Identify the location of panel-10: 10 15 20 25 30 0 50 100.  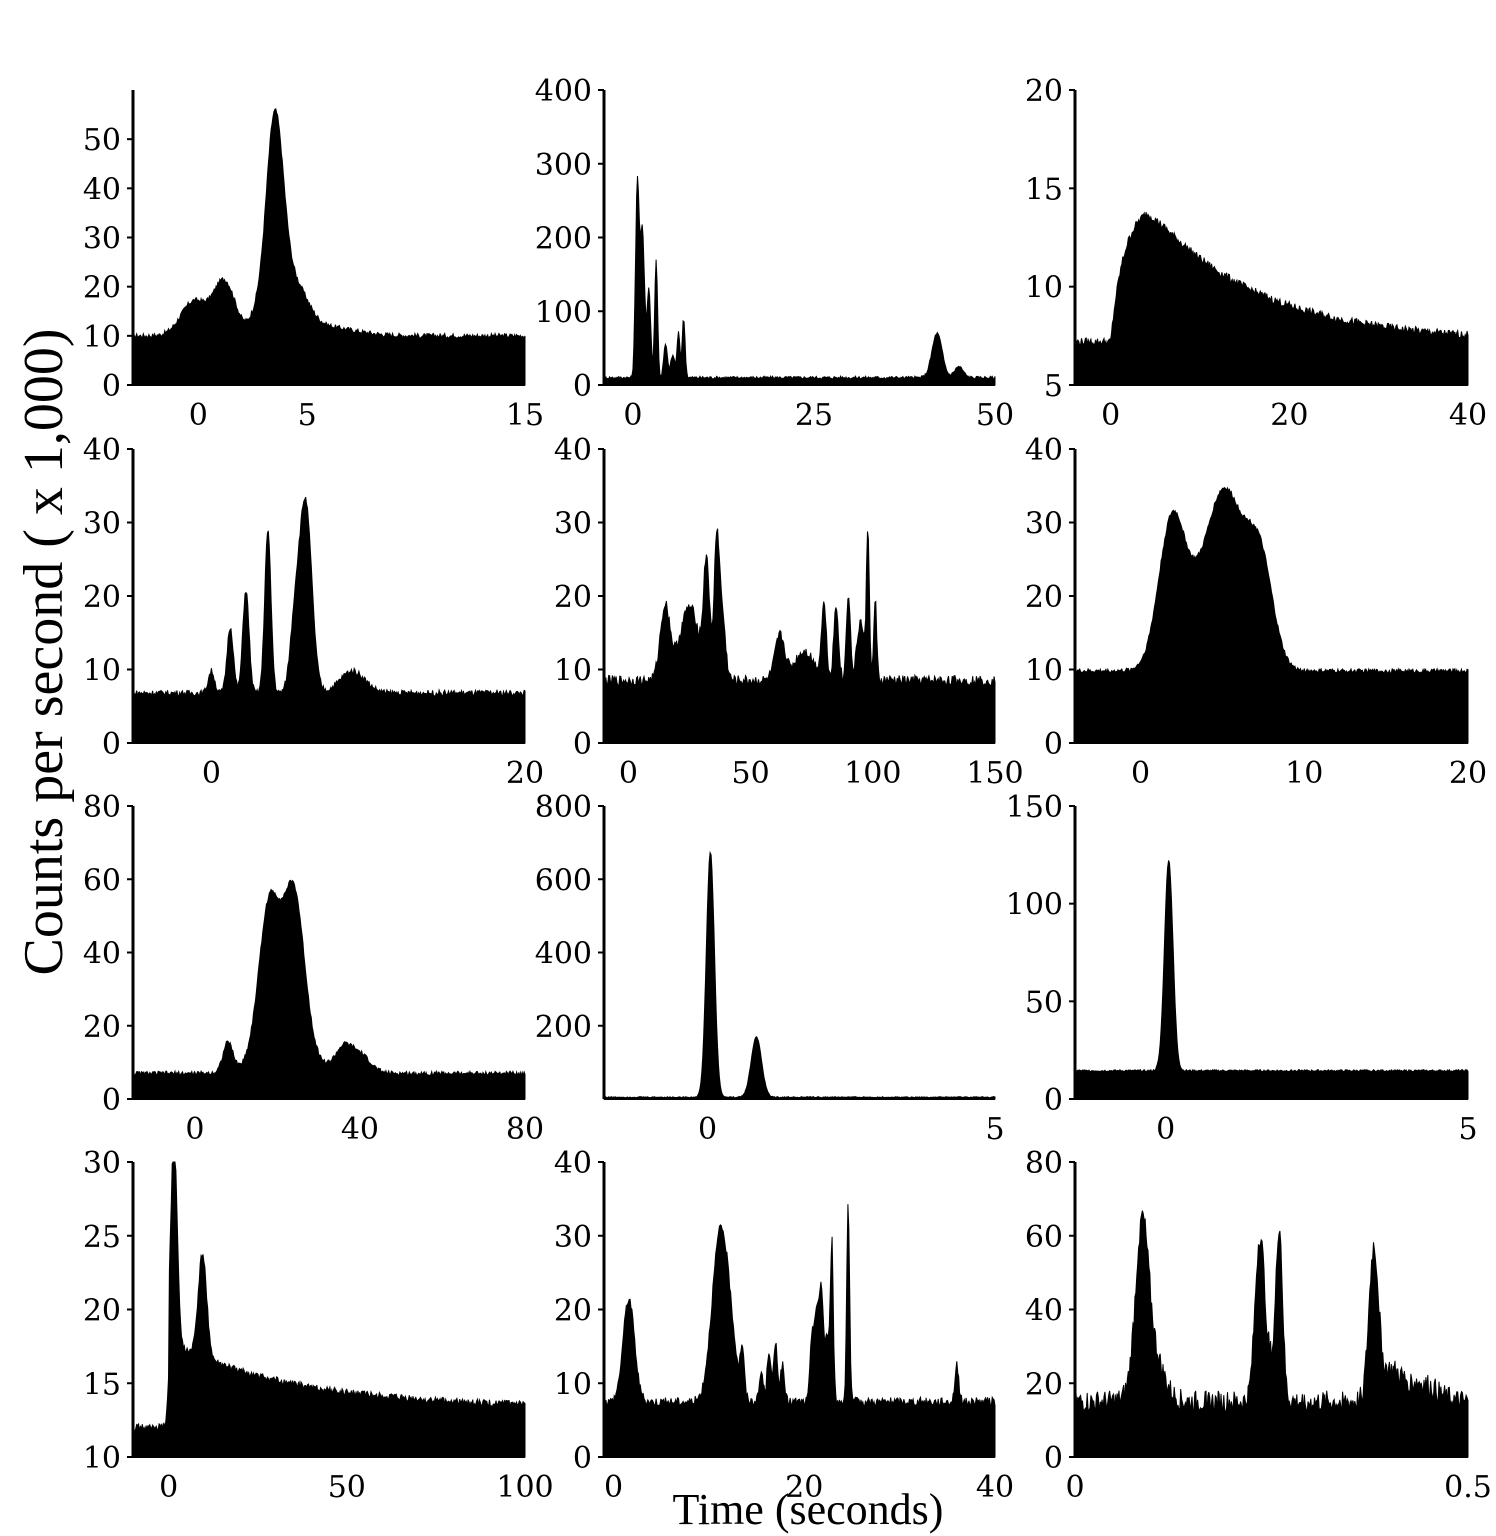
(318, 1325).